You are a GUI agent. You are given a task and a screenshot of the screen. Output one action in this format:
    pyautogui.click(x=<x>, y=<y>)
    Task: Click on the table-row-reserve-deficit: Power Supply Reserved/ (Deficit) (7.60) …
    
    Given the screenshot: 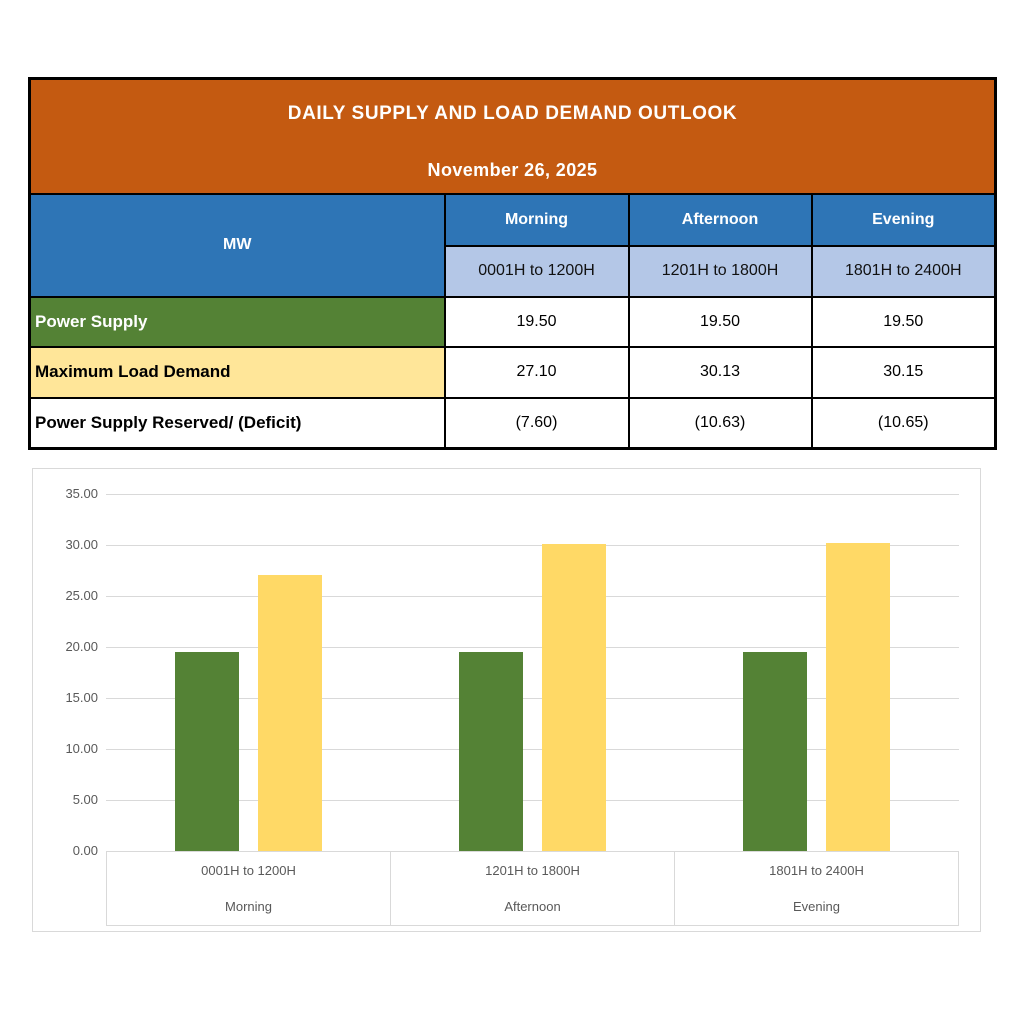 What is the action you would take?
    pyautogui.click(x=512, y=423)
    